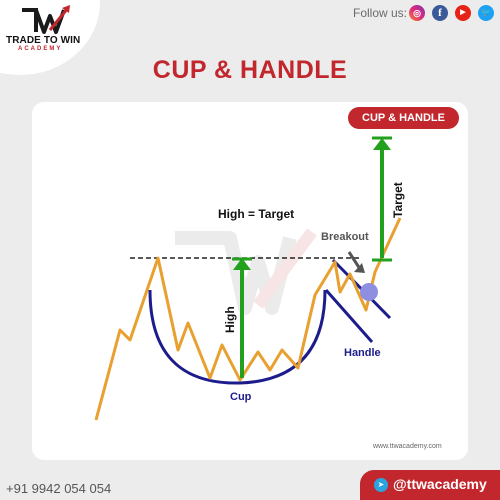 Image resolution: width=500 pixels, height=500 pixels. What do you see at coordinates (486, 13) in the screenshot?
I see `twitter-icon: 🐦` at bounding box center [486, 13].